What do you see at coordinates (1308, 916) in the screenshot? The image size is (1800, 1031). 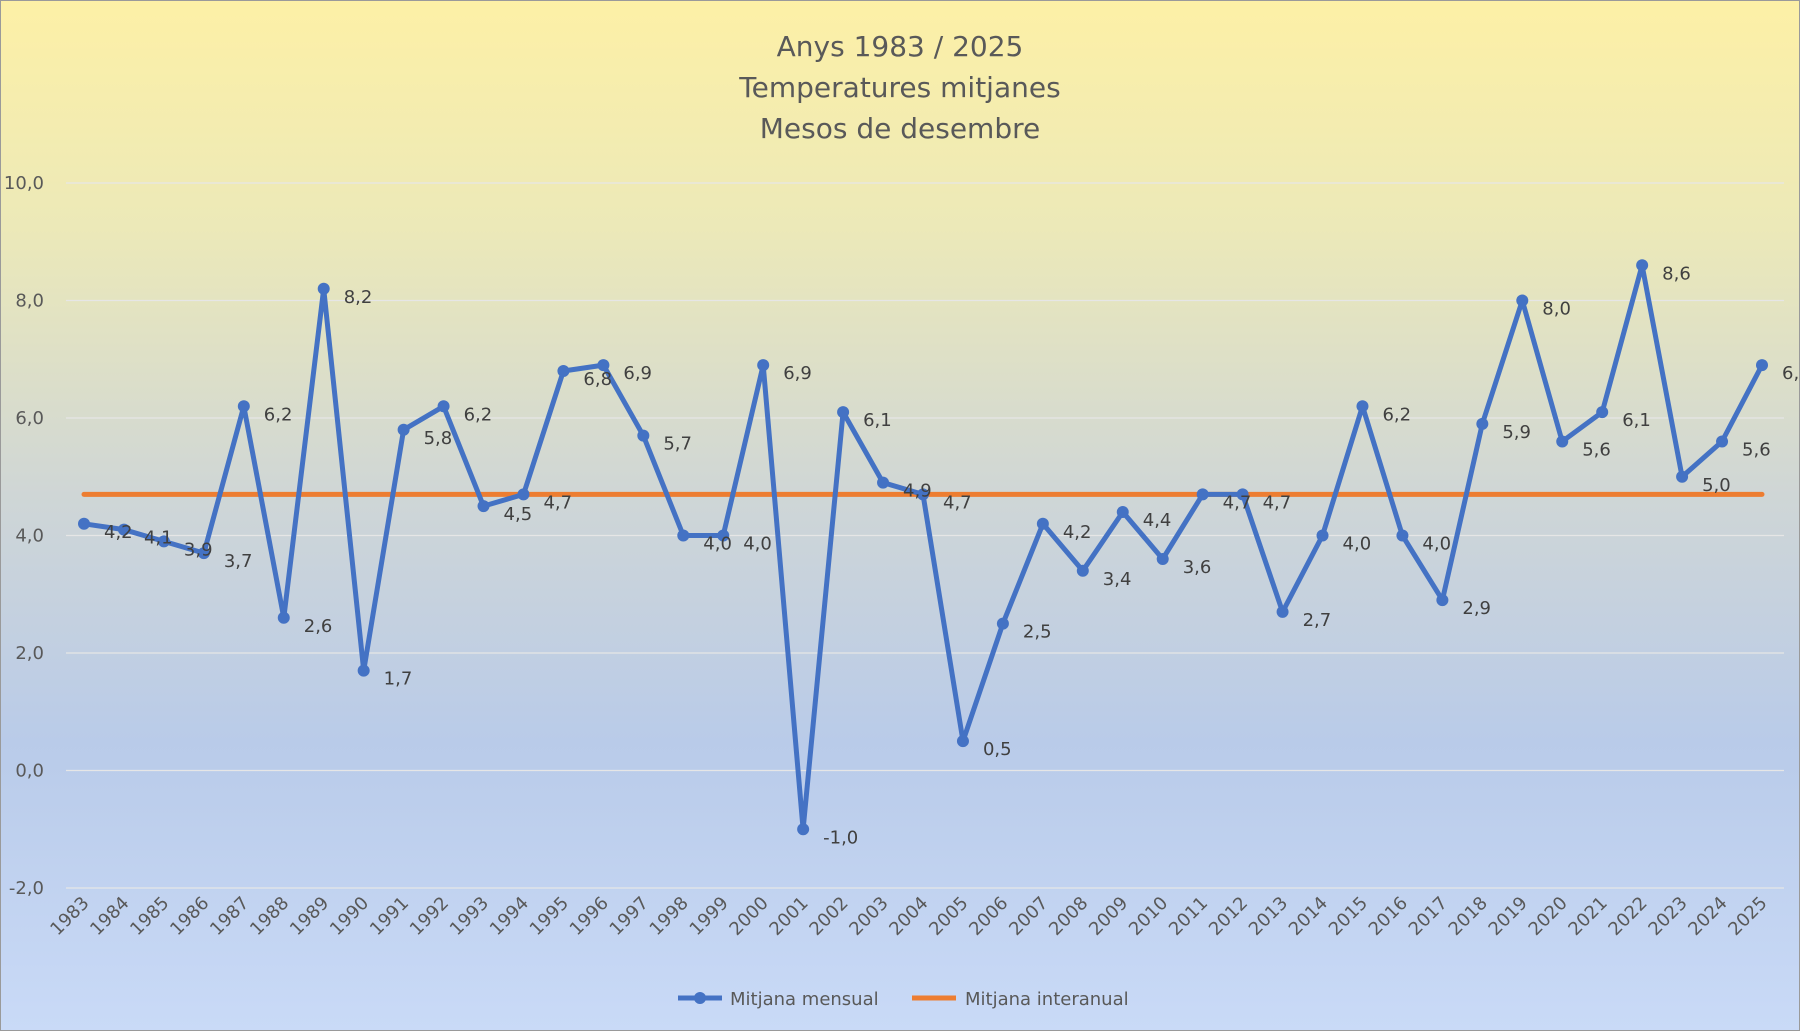 I see `x-tick-label: 2014` at bounding box center [1308, 916].